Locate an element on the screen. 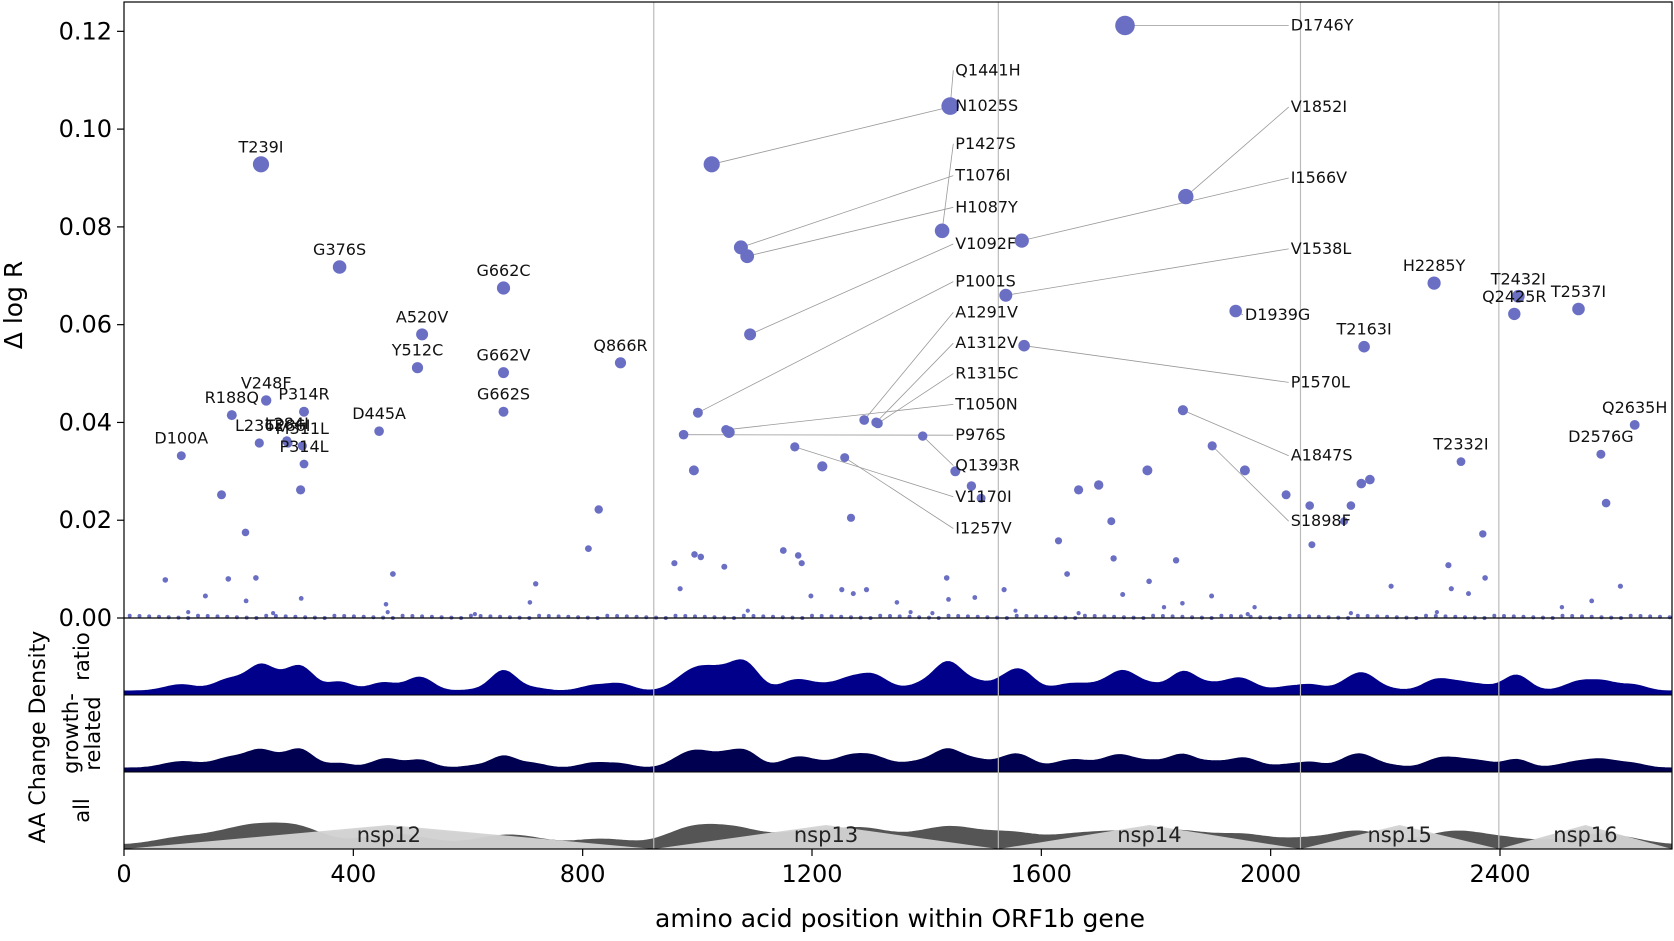 This screenshot has width=1674, height=941. point-label: V1538L is located at coordinates (1321, 248).